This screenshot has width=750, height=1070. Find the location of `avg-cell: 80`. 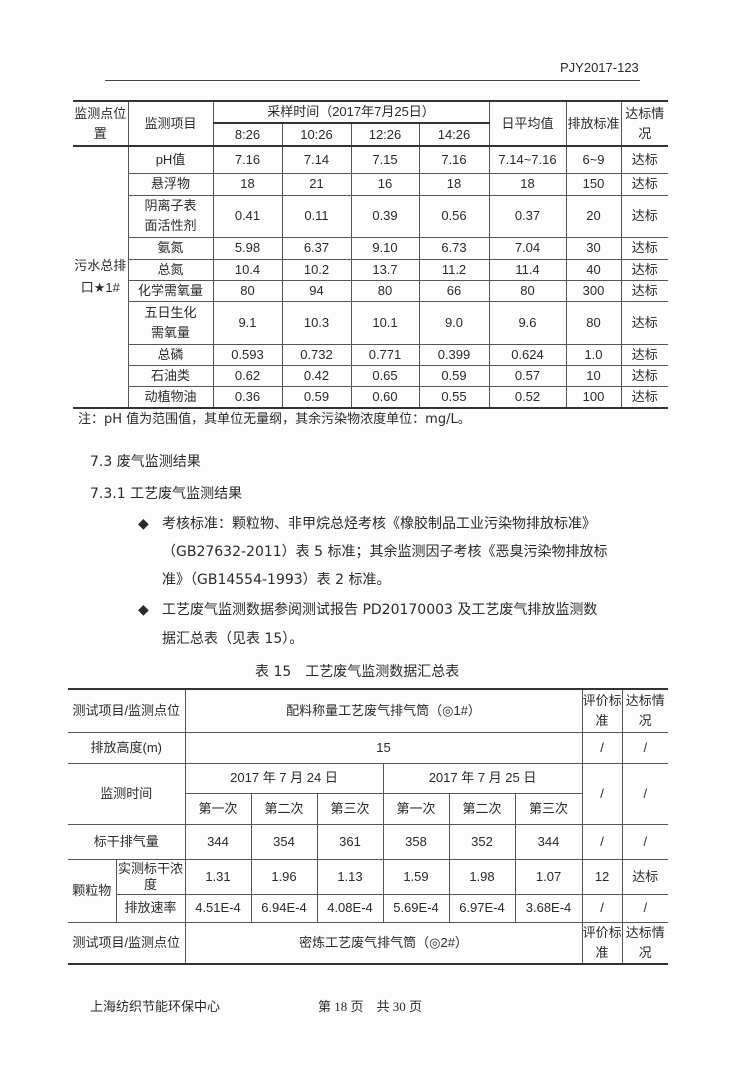

avg-cell: 80 is located at coordinates (527, 290).